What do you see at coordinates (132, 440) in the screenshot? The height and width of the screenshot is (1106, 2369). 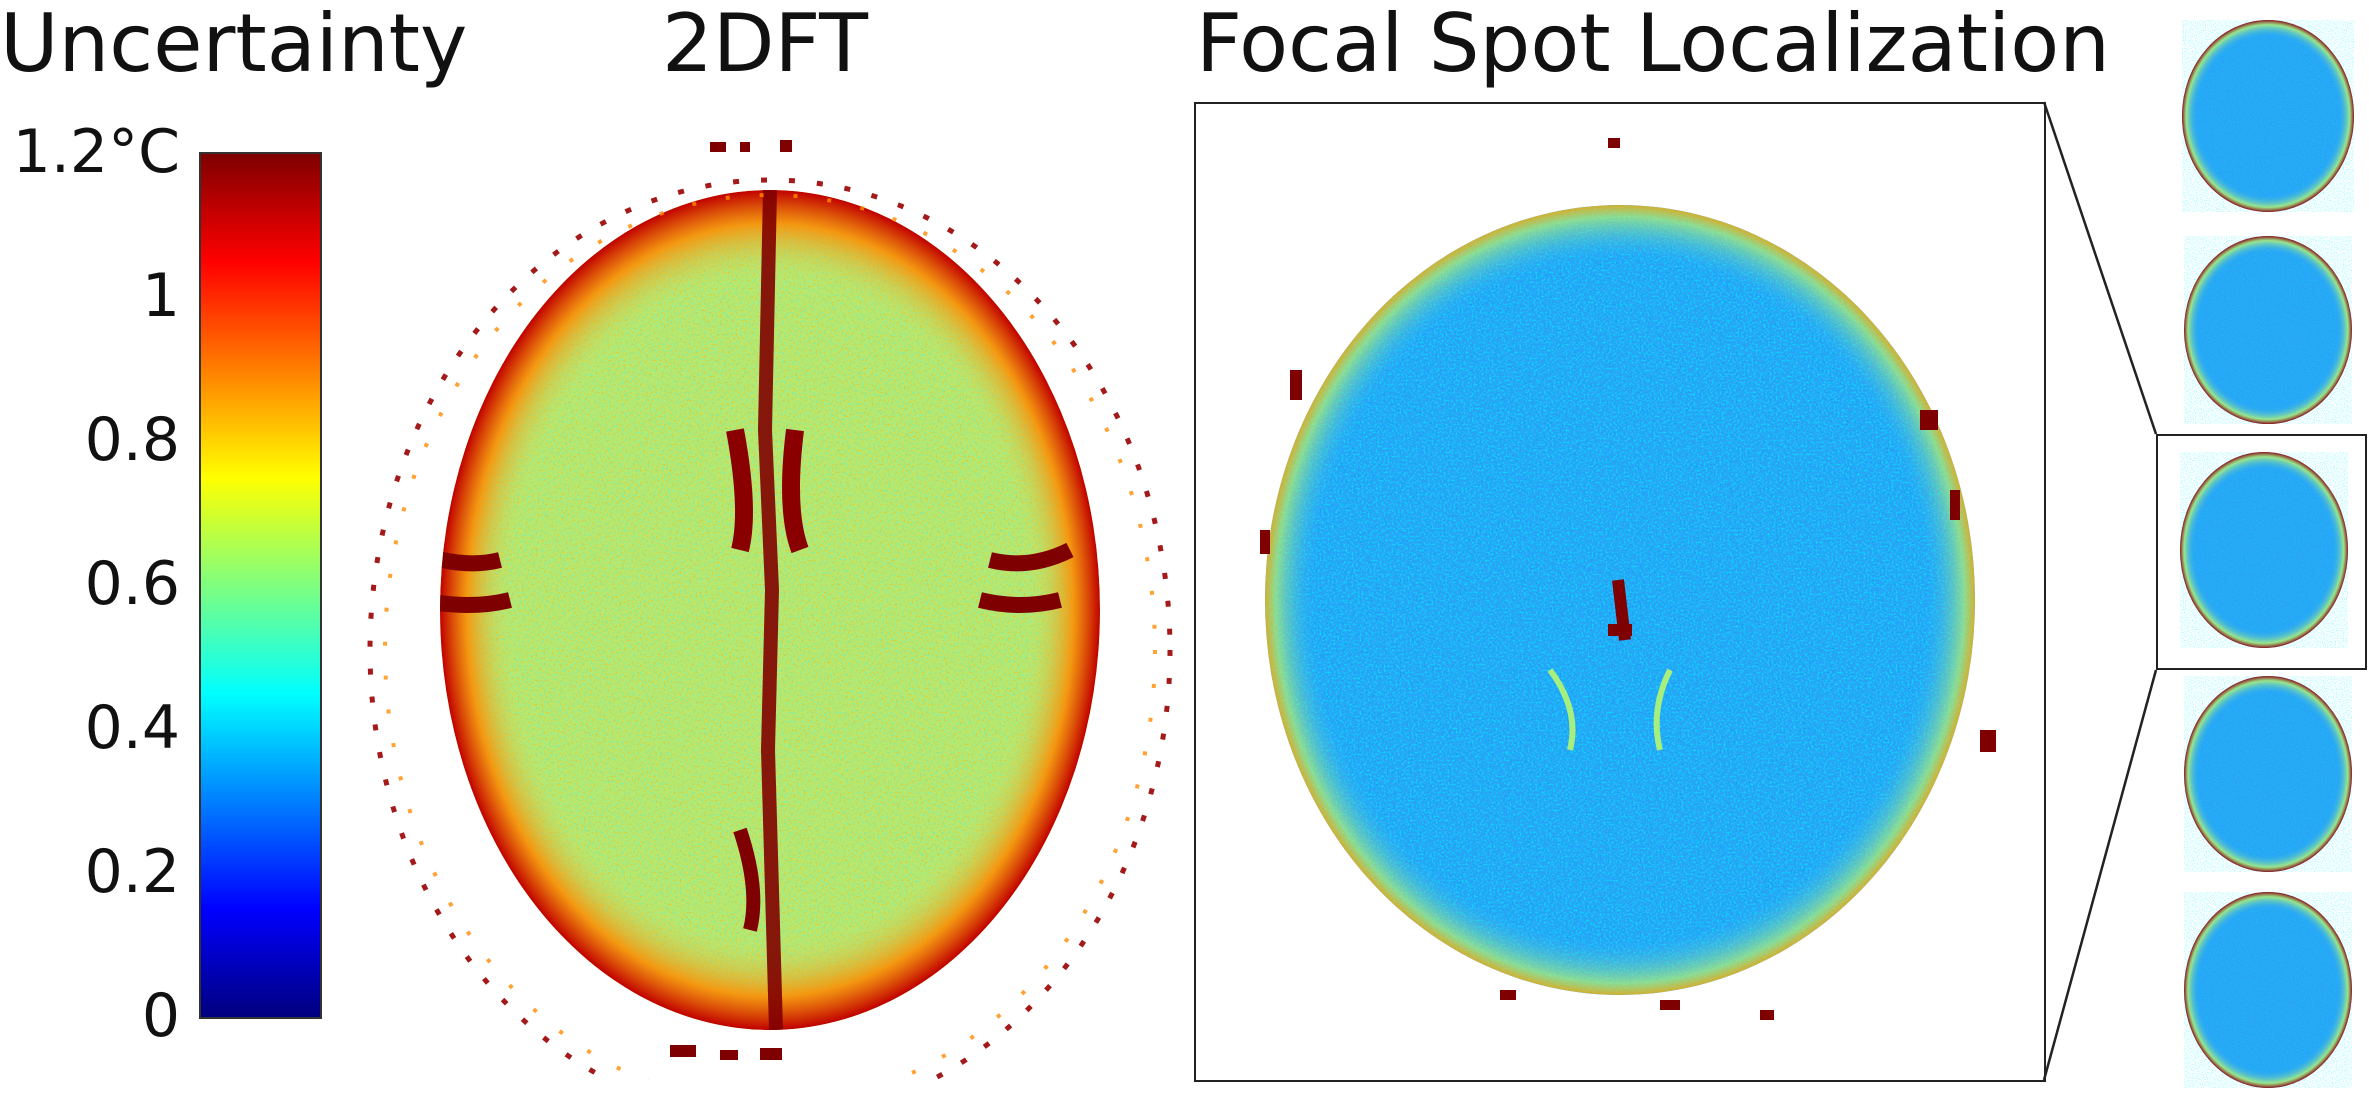 I see `colorbar-tick-0.8: 0.8` at bounding box center [132, 440].